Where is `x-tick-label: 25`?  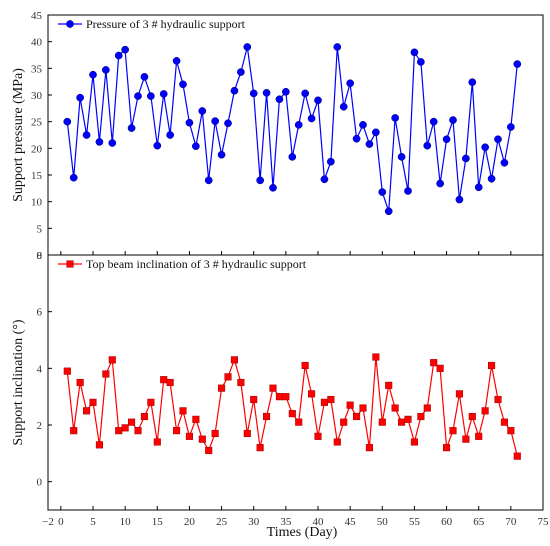
x-tick-label: 25 is located at coordinates (222, 522).